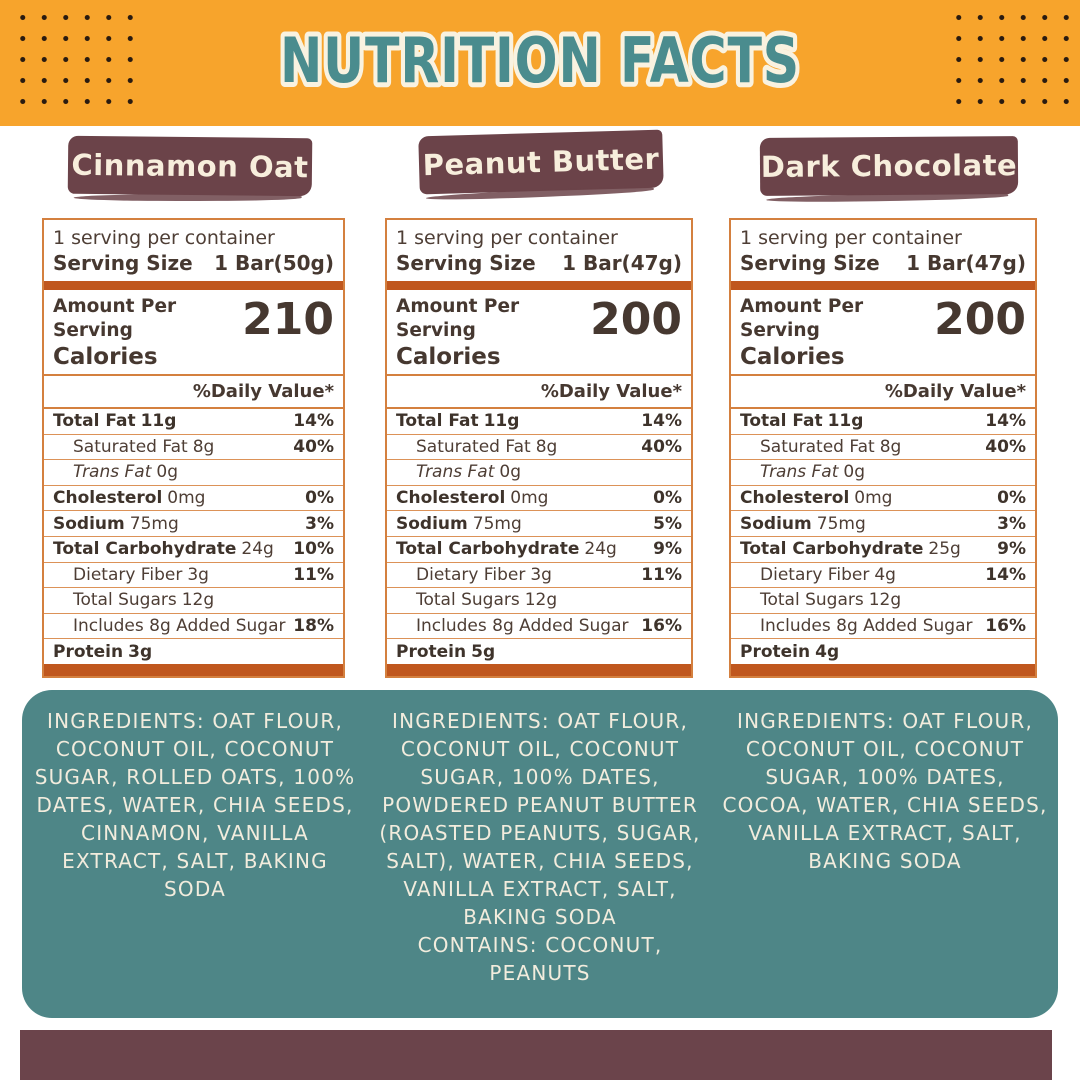  I want to click on nutrition-row-protein: Protein 3g, so click(103, 651).